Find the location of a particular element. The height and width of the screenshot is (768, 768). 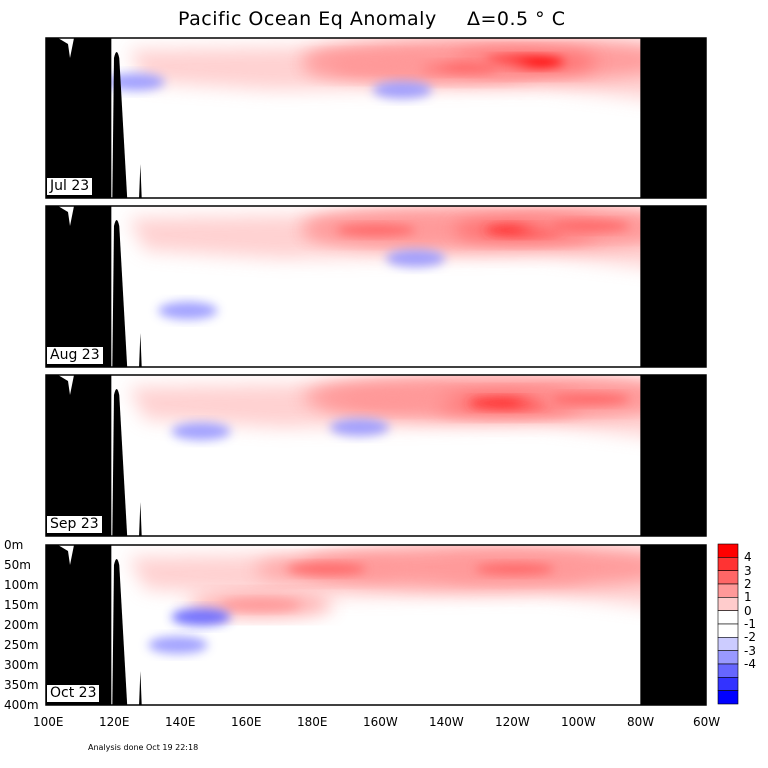

y-tick-label: 300m is located at coordinates (21, 665).